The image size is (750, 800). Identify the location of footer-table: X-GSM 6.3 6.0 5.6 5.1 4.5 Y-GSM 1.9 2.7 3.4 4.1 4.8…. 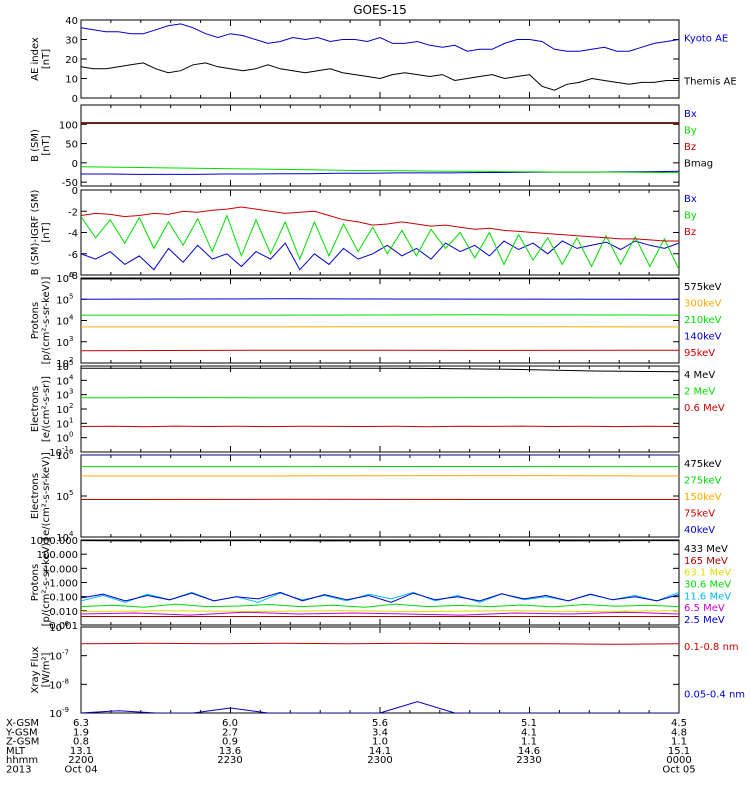
(350, 747).